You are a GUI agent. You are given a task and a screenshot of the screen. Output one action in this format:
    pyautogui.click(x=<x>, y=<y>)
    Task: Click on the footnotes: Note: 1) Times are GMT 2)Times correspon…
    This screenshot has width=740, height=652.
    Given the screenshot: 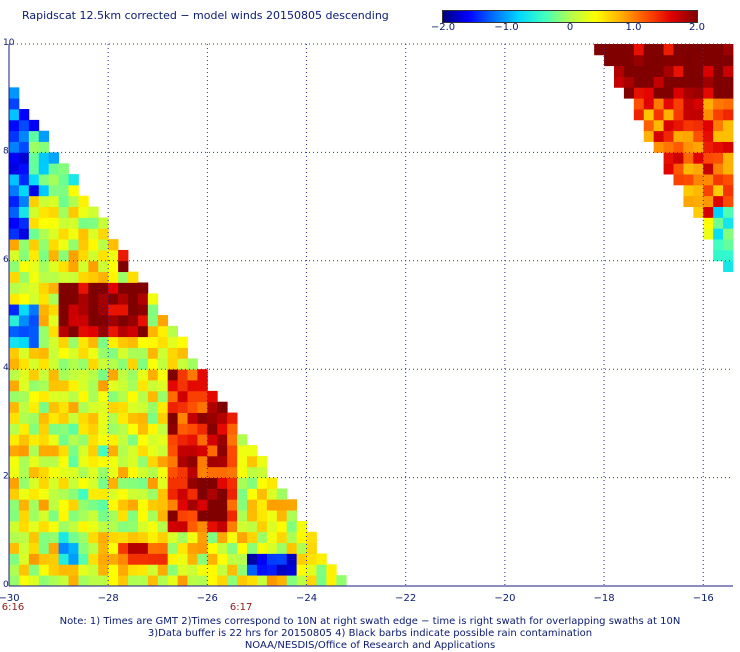 What is the action you would take?
    pyautogui.click(x=370, y=634)
    